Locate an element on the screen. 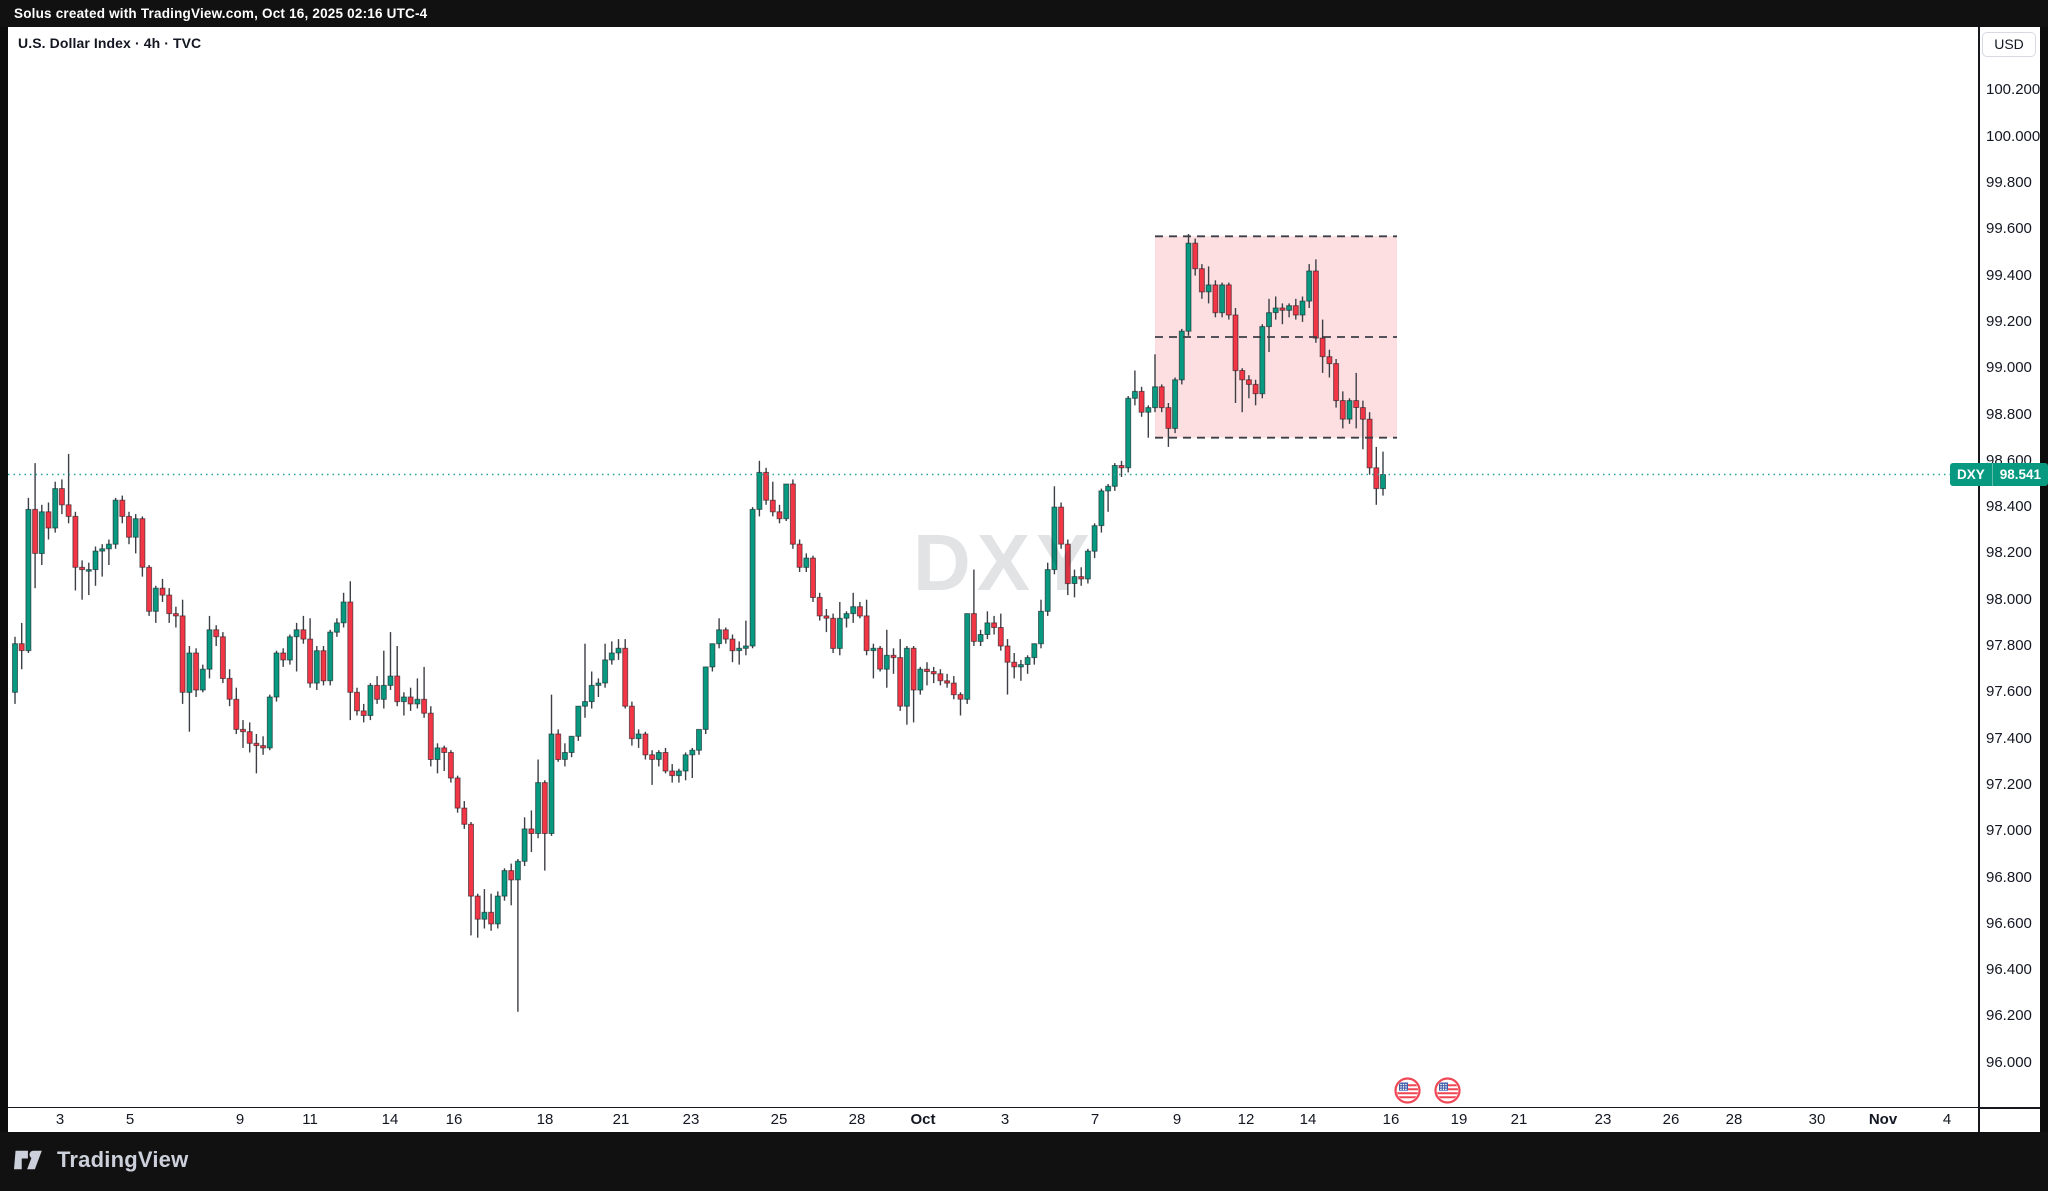  price-tick-label: 99.800 is located at coordinates (2009, 182).